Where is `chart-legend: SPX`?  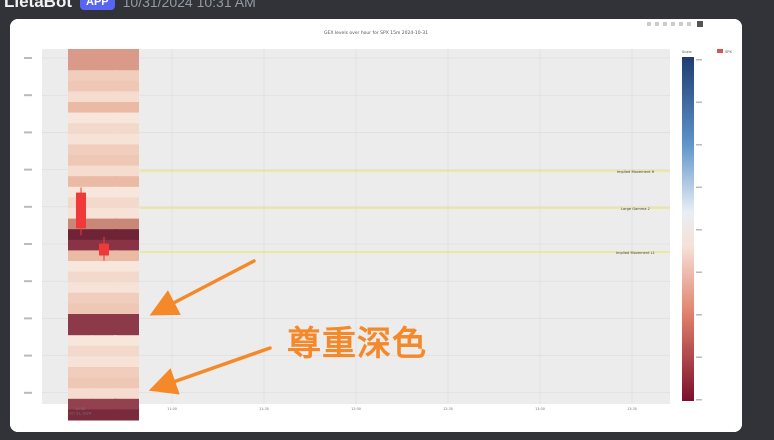
chart-legend: SPX is located at coordinates (724, 51).